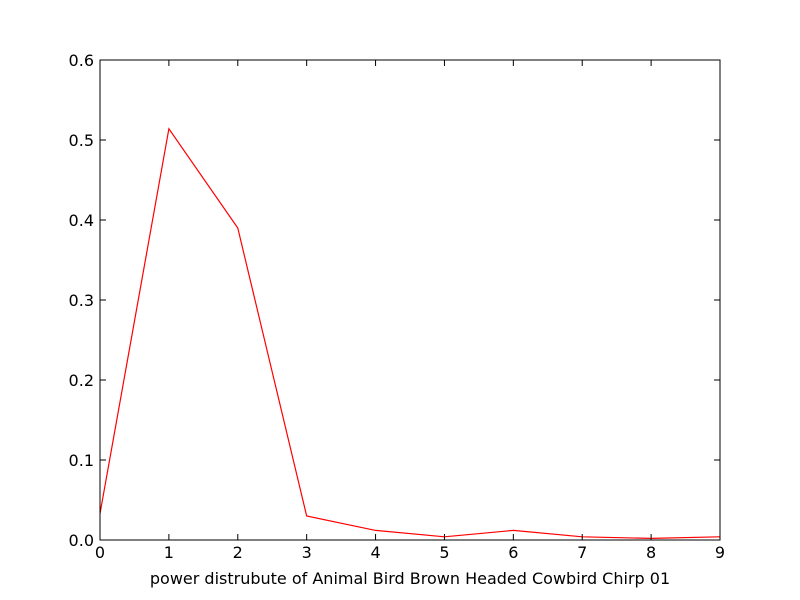 The image size is (800, 600). Describe the element at coordinates (81, 220) in the screenshot. I see `y-tick-label: 0.4` at that location.